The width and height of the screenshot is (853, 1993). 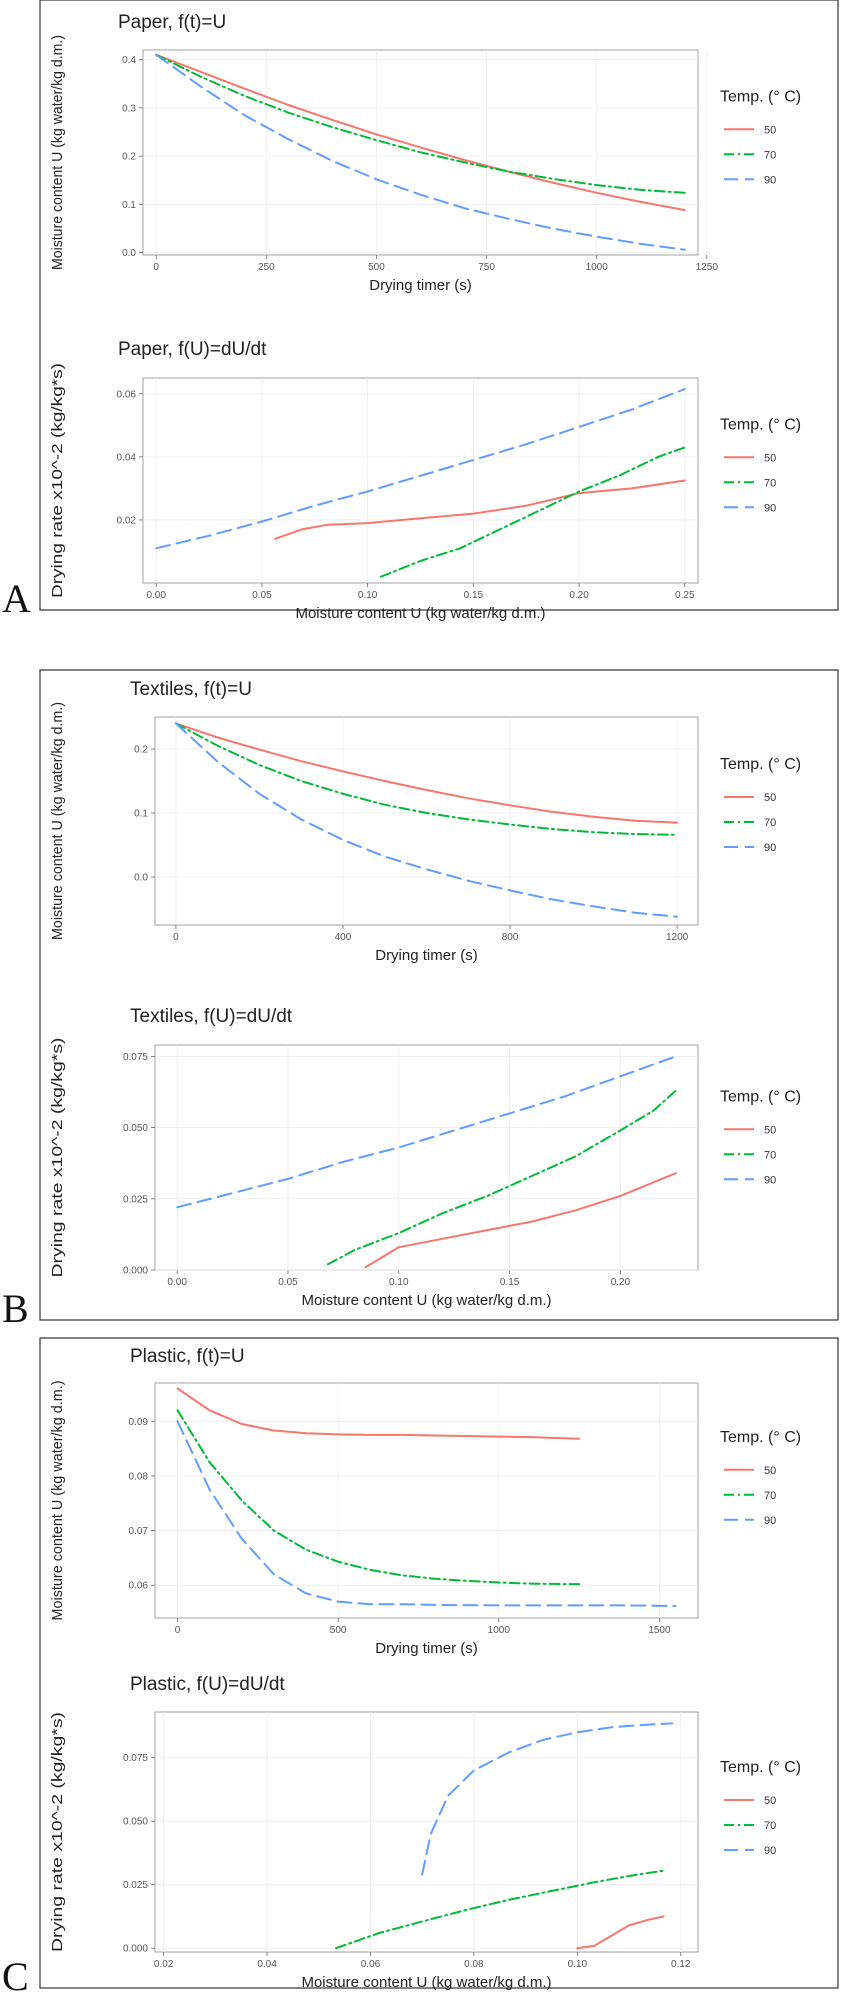 I want to click on chart-title: Textiles, f(U)=dU/dt, so click(x=211, y=1016).